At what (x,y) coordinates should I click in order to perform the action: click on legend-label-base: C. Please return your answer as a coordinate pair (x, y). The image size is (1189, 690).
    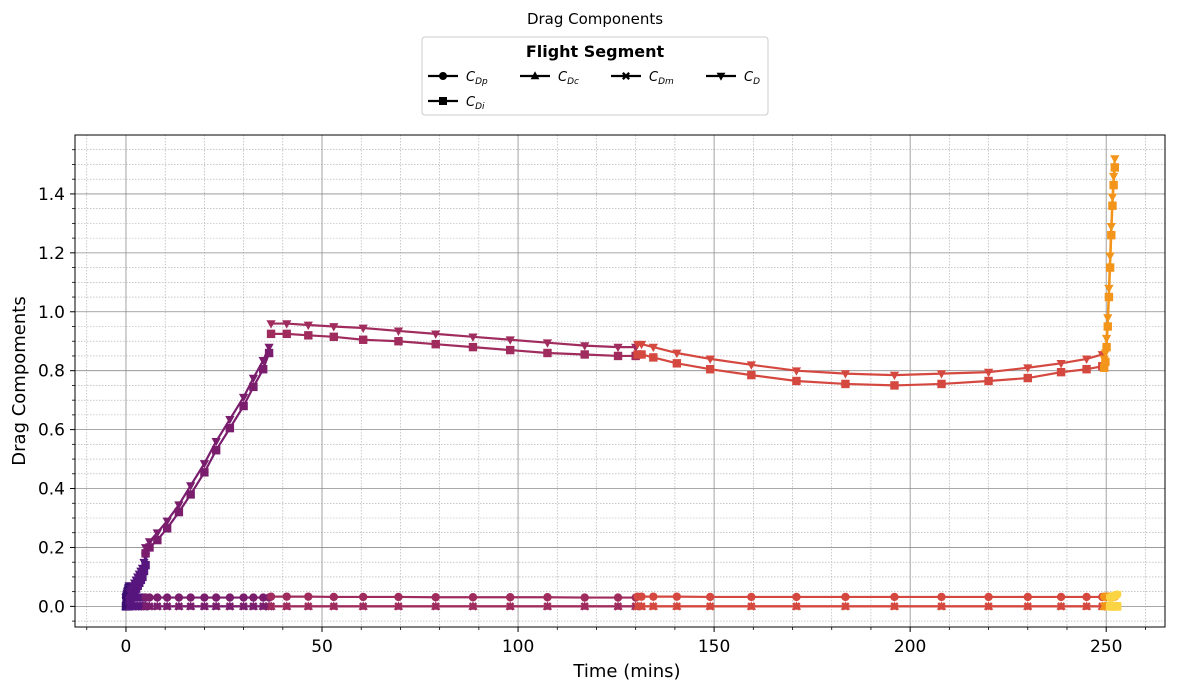
    Looking at the image, I should click on (749, 77).